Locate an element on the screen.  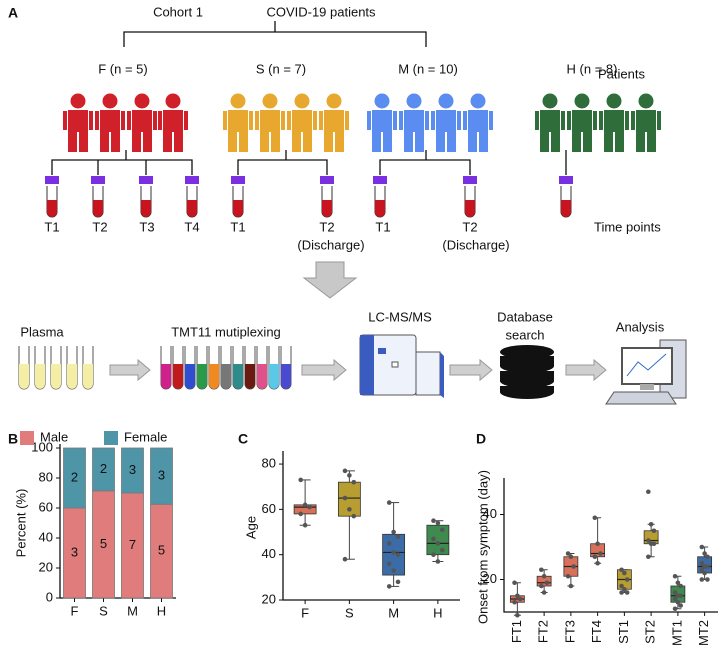
step-label: TMT11 mutiplexing is located at coordinates (226, 331).